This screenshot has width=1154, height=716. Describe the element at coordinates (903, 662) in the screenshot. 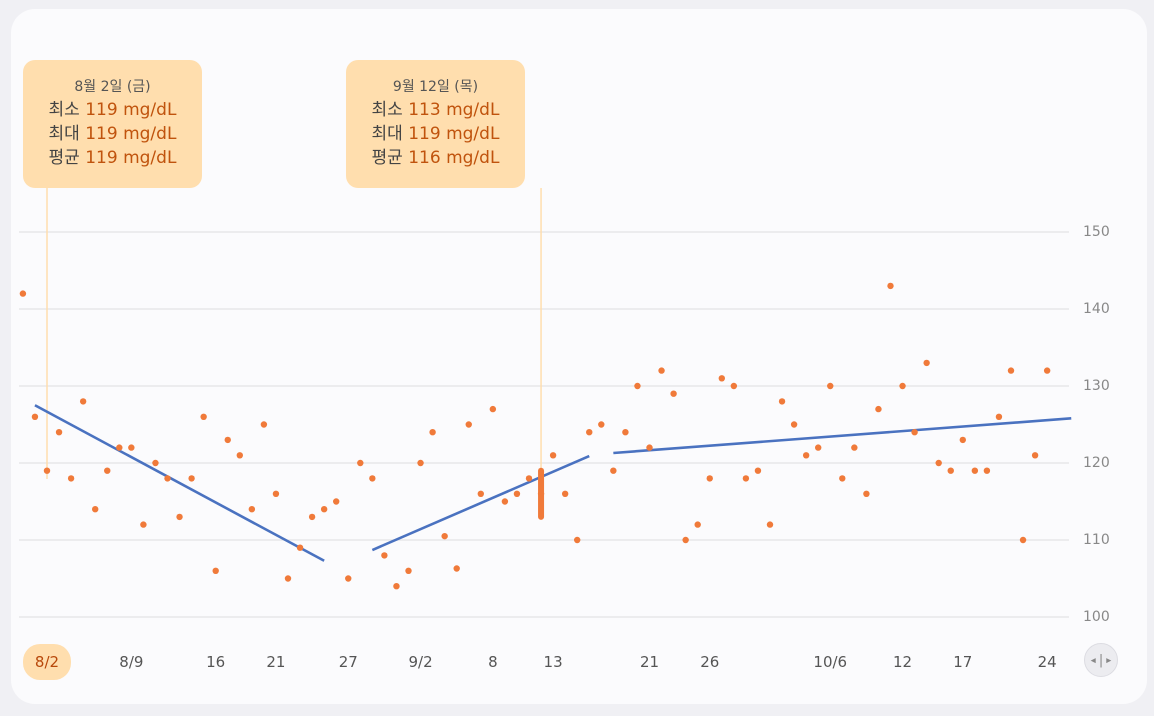

I see `x-tick-label: 12` at that location.